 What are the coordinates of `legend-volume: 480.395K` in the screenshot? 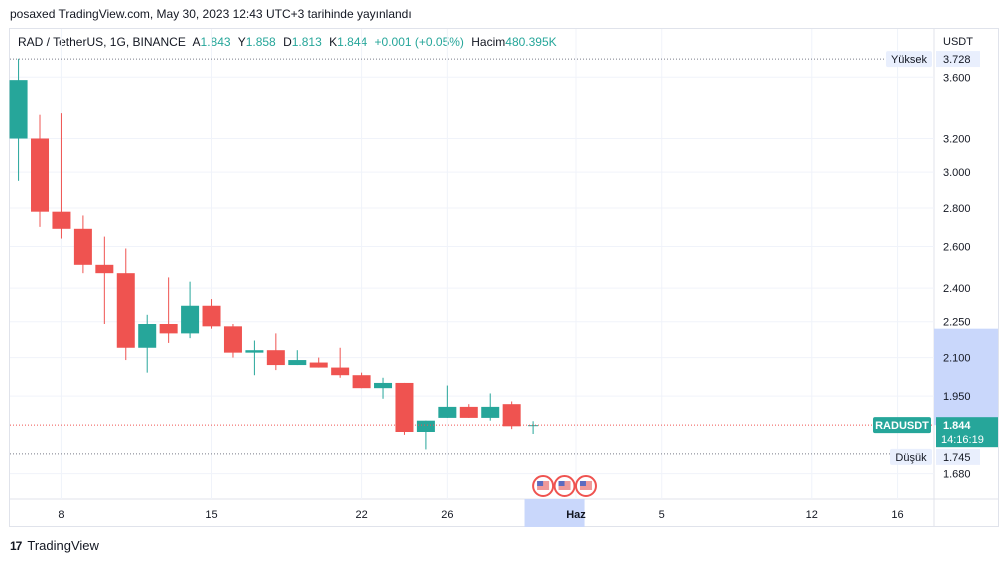 It's located at (531, 42).